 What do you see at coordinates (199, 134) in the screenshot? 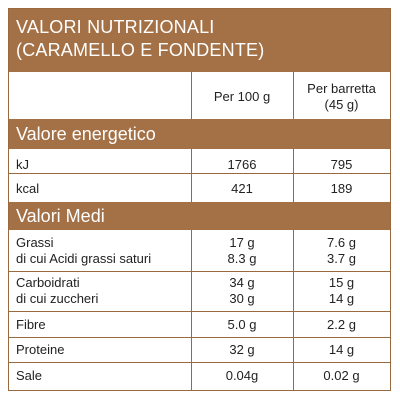
I see `section-energy: Valore energetico` at bounding box center [199, 134].